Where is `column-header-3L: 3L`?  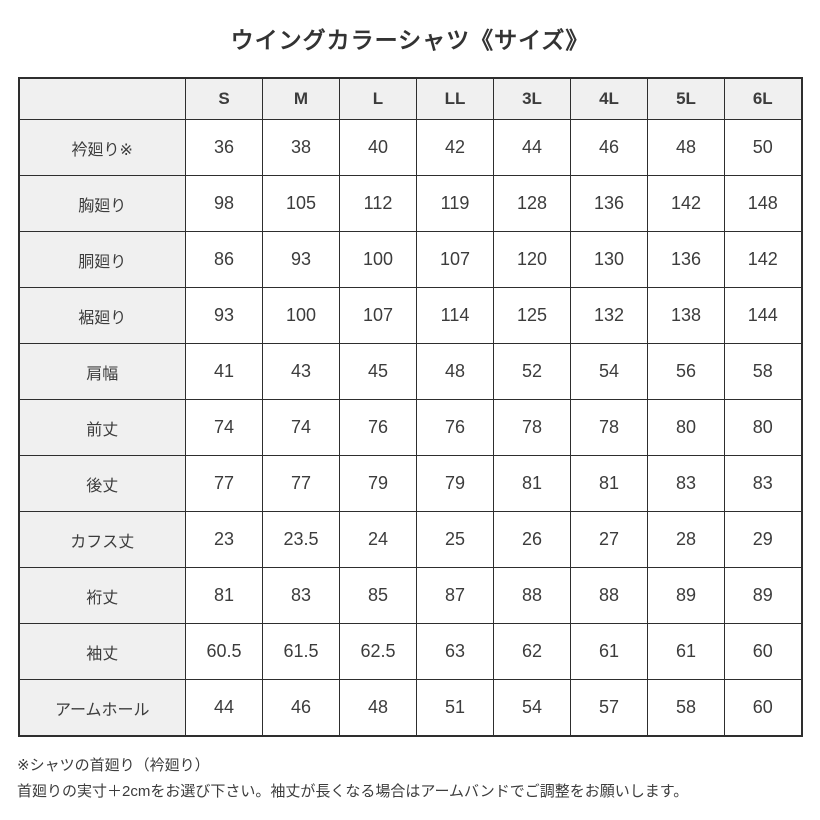 column-header-3L: 3L is located at coordinates (532, 98).